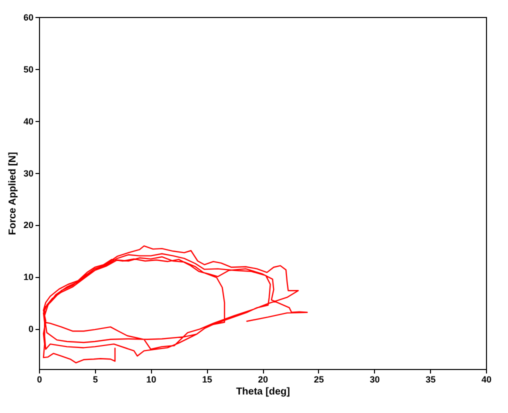 Image resolution: width=508 pixels, height=413 pixels. I want to click on y-axis-title: Force Applied [N], so click(12, 193).